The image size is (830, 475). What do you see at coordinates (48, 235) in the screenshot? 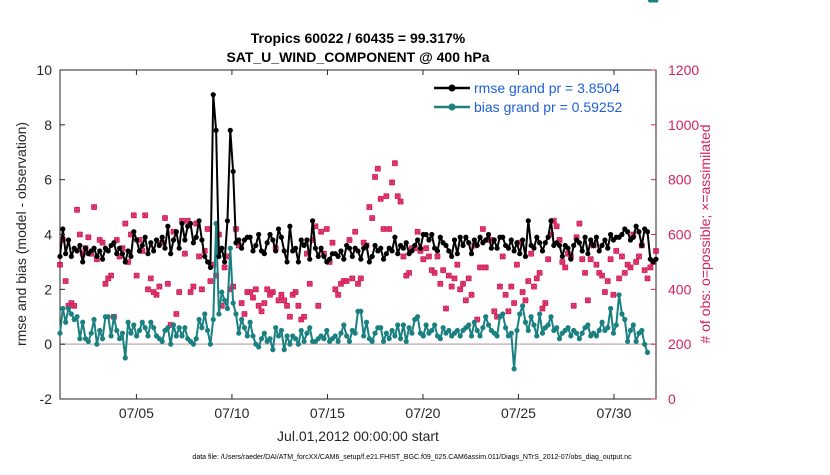
I see `y-left-tick-label: 4` at bounding box center [48, 235].